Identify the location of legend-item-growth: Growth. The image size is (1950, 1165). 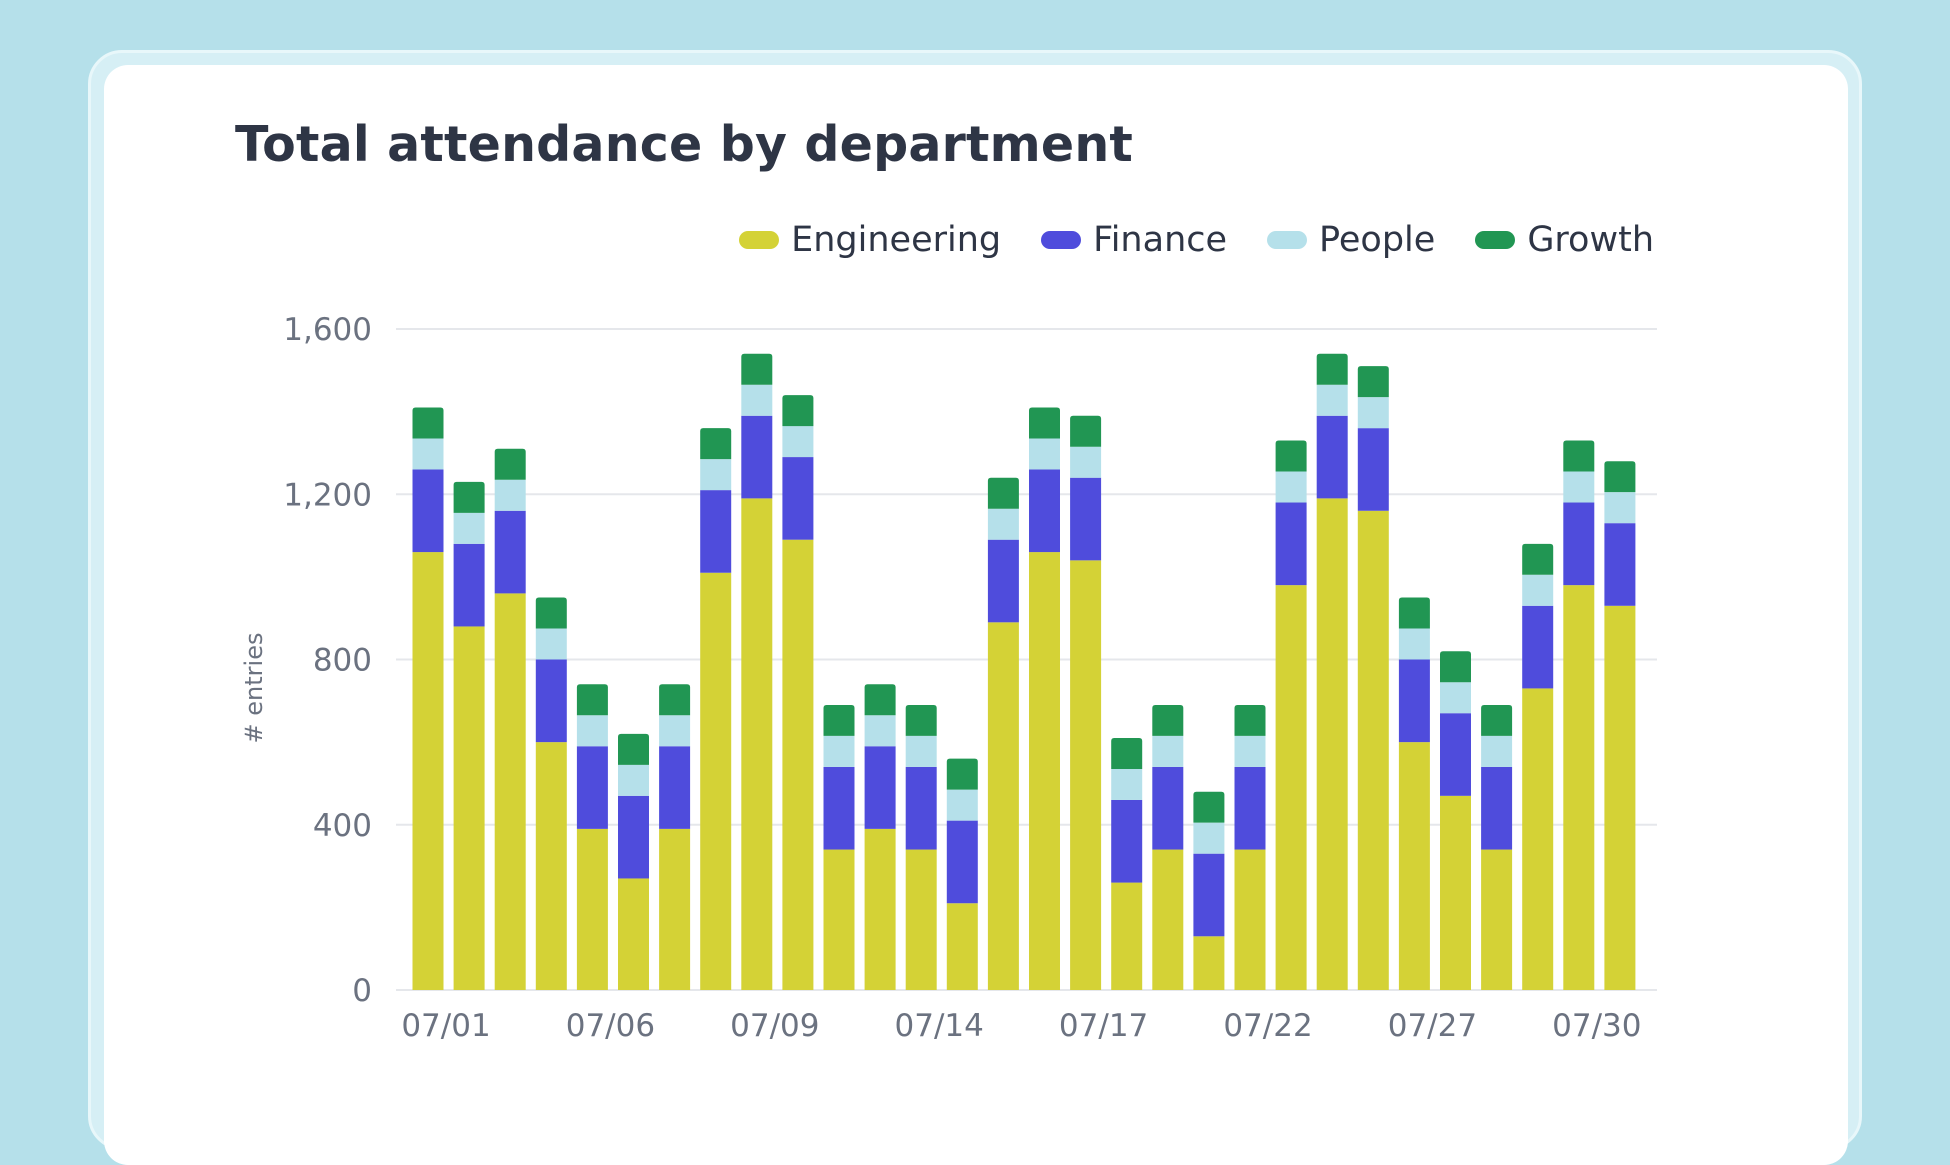
(1564, 240).